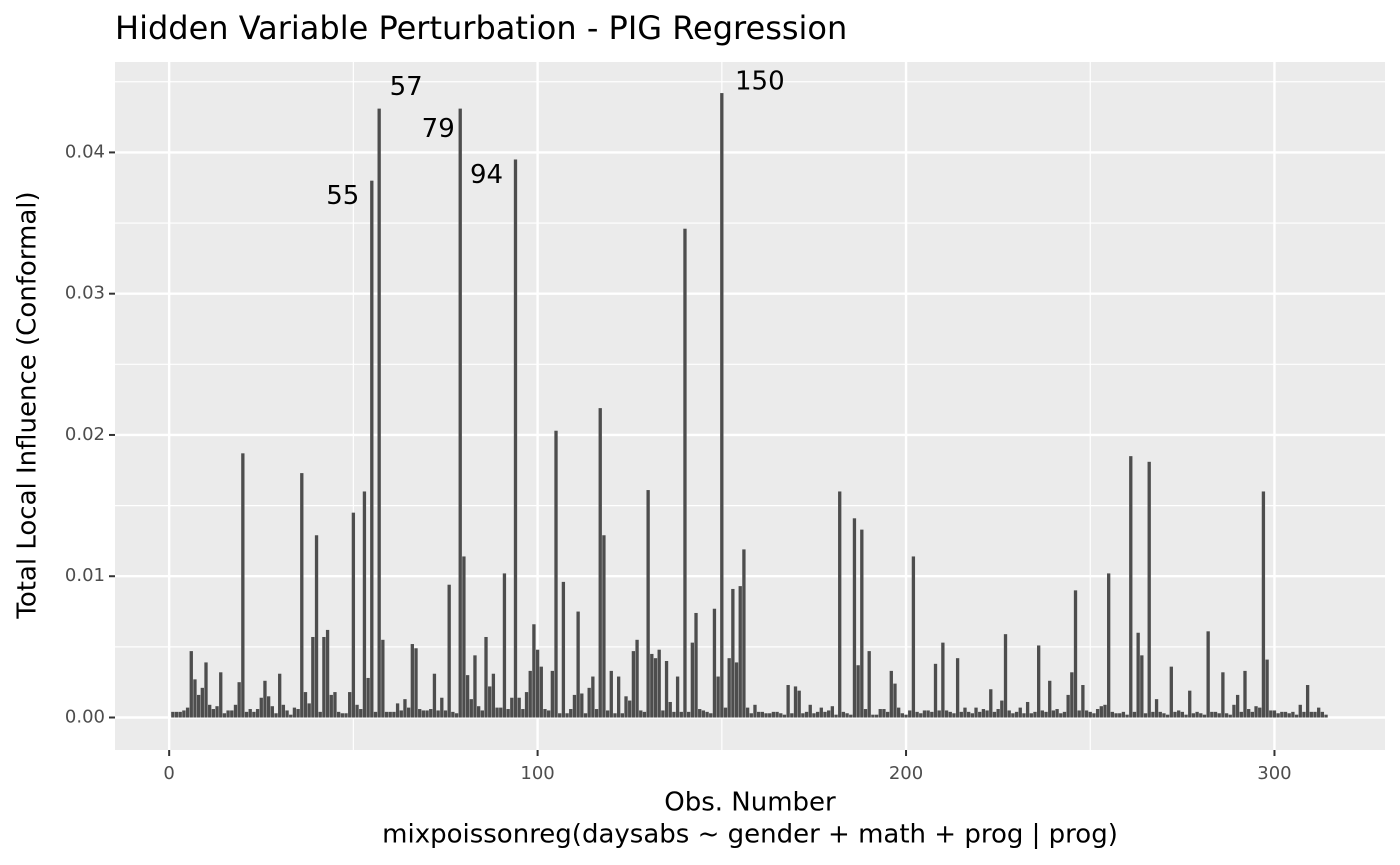  What do you see at coordinates (406, 87) in the screenshot?
I see `bar-annotation: 57` at bounding box center [406, 87].